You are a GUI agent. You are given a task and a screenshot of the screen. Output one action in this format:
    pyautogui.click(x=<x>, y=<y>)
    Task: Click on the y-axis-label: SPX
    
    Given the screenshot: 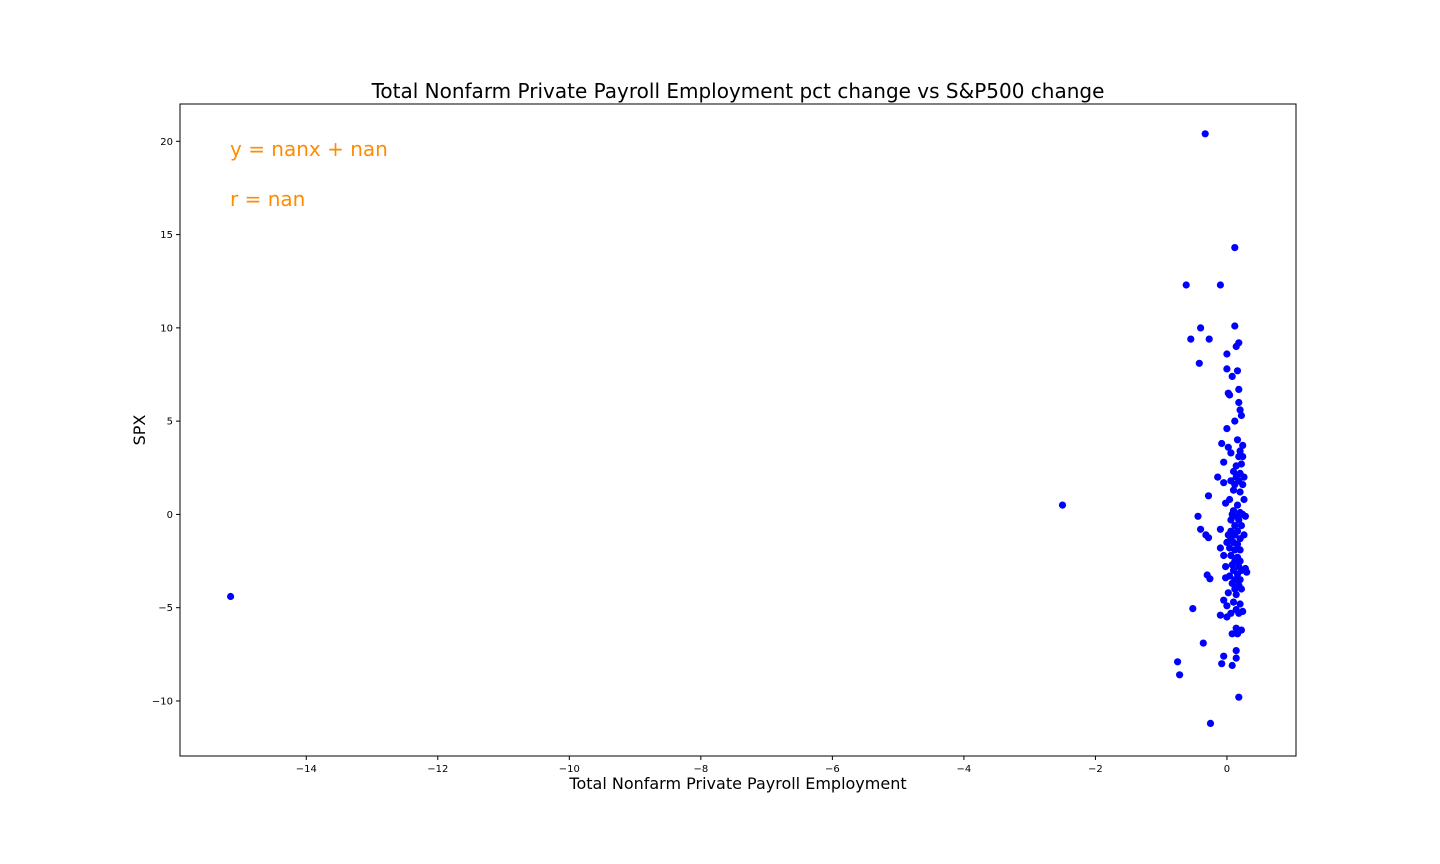 What is the action you would take?
    pyautogui.click(x=139, y=430)
    